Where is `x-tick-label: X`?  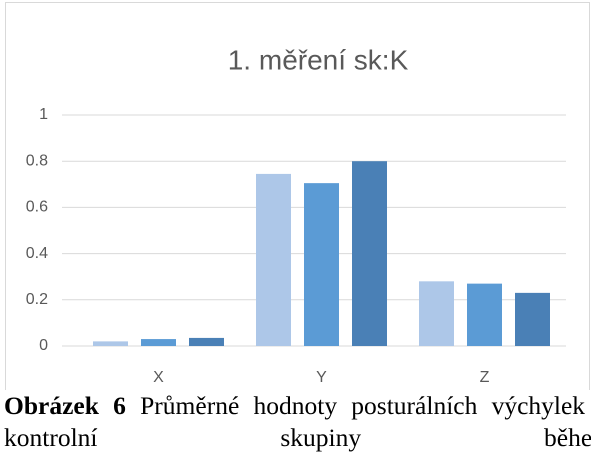 x-tick-label: X is located at coordinates (158, 377).